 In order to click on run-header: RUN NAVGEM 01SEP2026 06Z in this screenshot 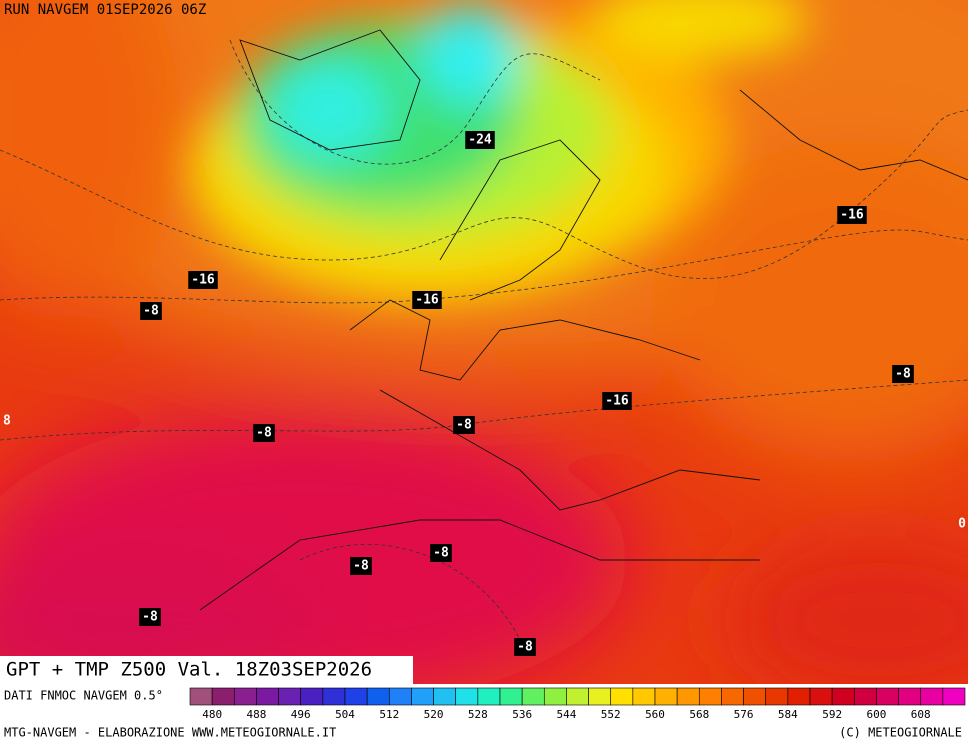, I will do `click(105, 10)`.